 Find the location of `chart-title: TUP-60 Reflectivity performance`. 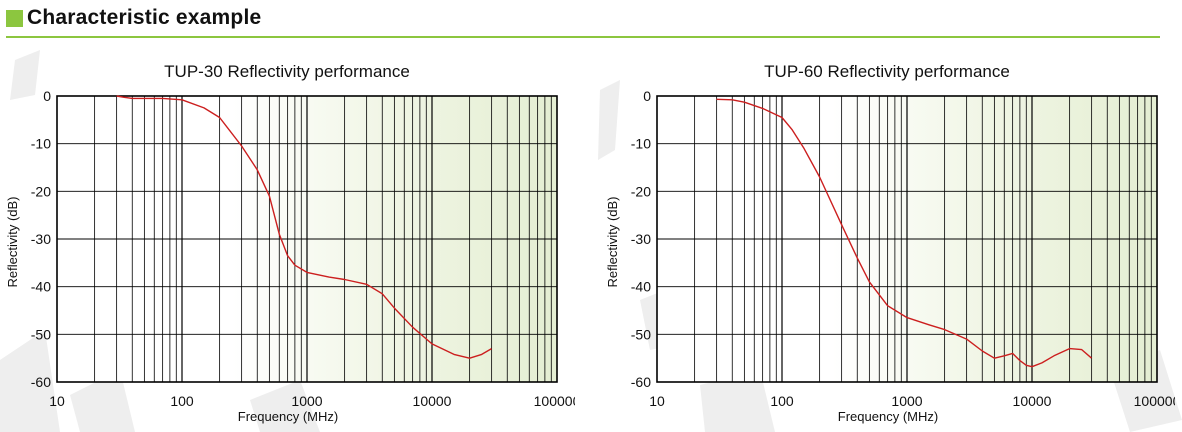

chart-title: TUP-60 Reflectivity performance is located at coordinates (887, 71).